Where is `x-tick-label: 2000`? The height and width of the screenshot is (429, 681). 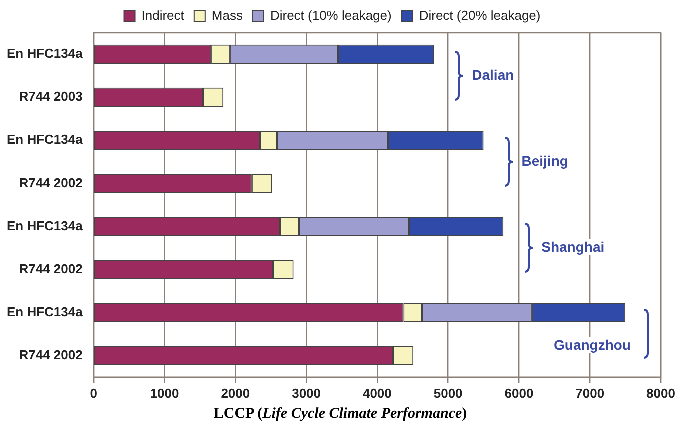
x-tick-label: 2000 is located at coordinates (235, 393).